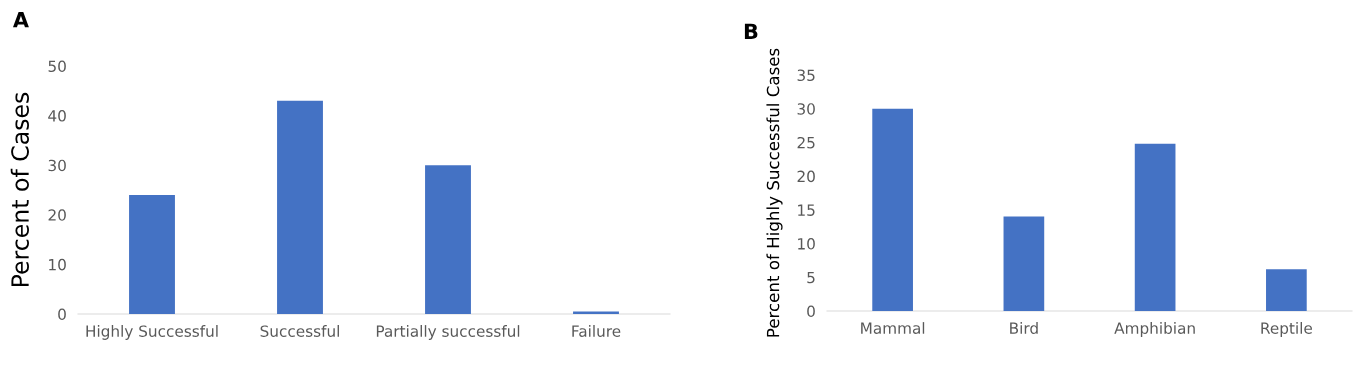 The width and height of the screenshot is (1358, 366). What do you see at coordinates (299, 331) in the screenshot?
I see `x-tick-label: Successful` at bounding box center [299, 331].